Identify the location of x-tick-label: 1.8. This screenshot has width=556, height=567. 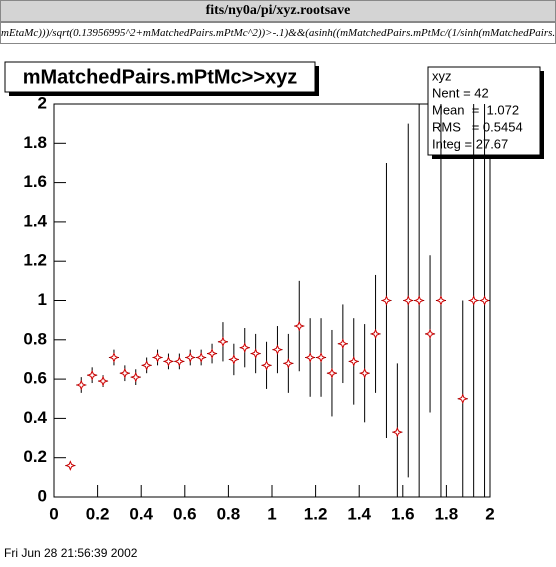
(447, 513).